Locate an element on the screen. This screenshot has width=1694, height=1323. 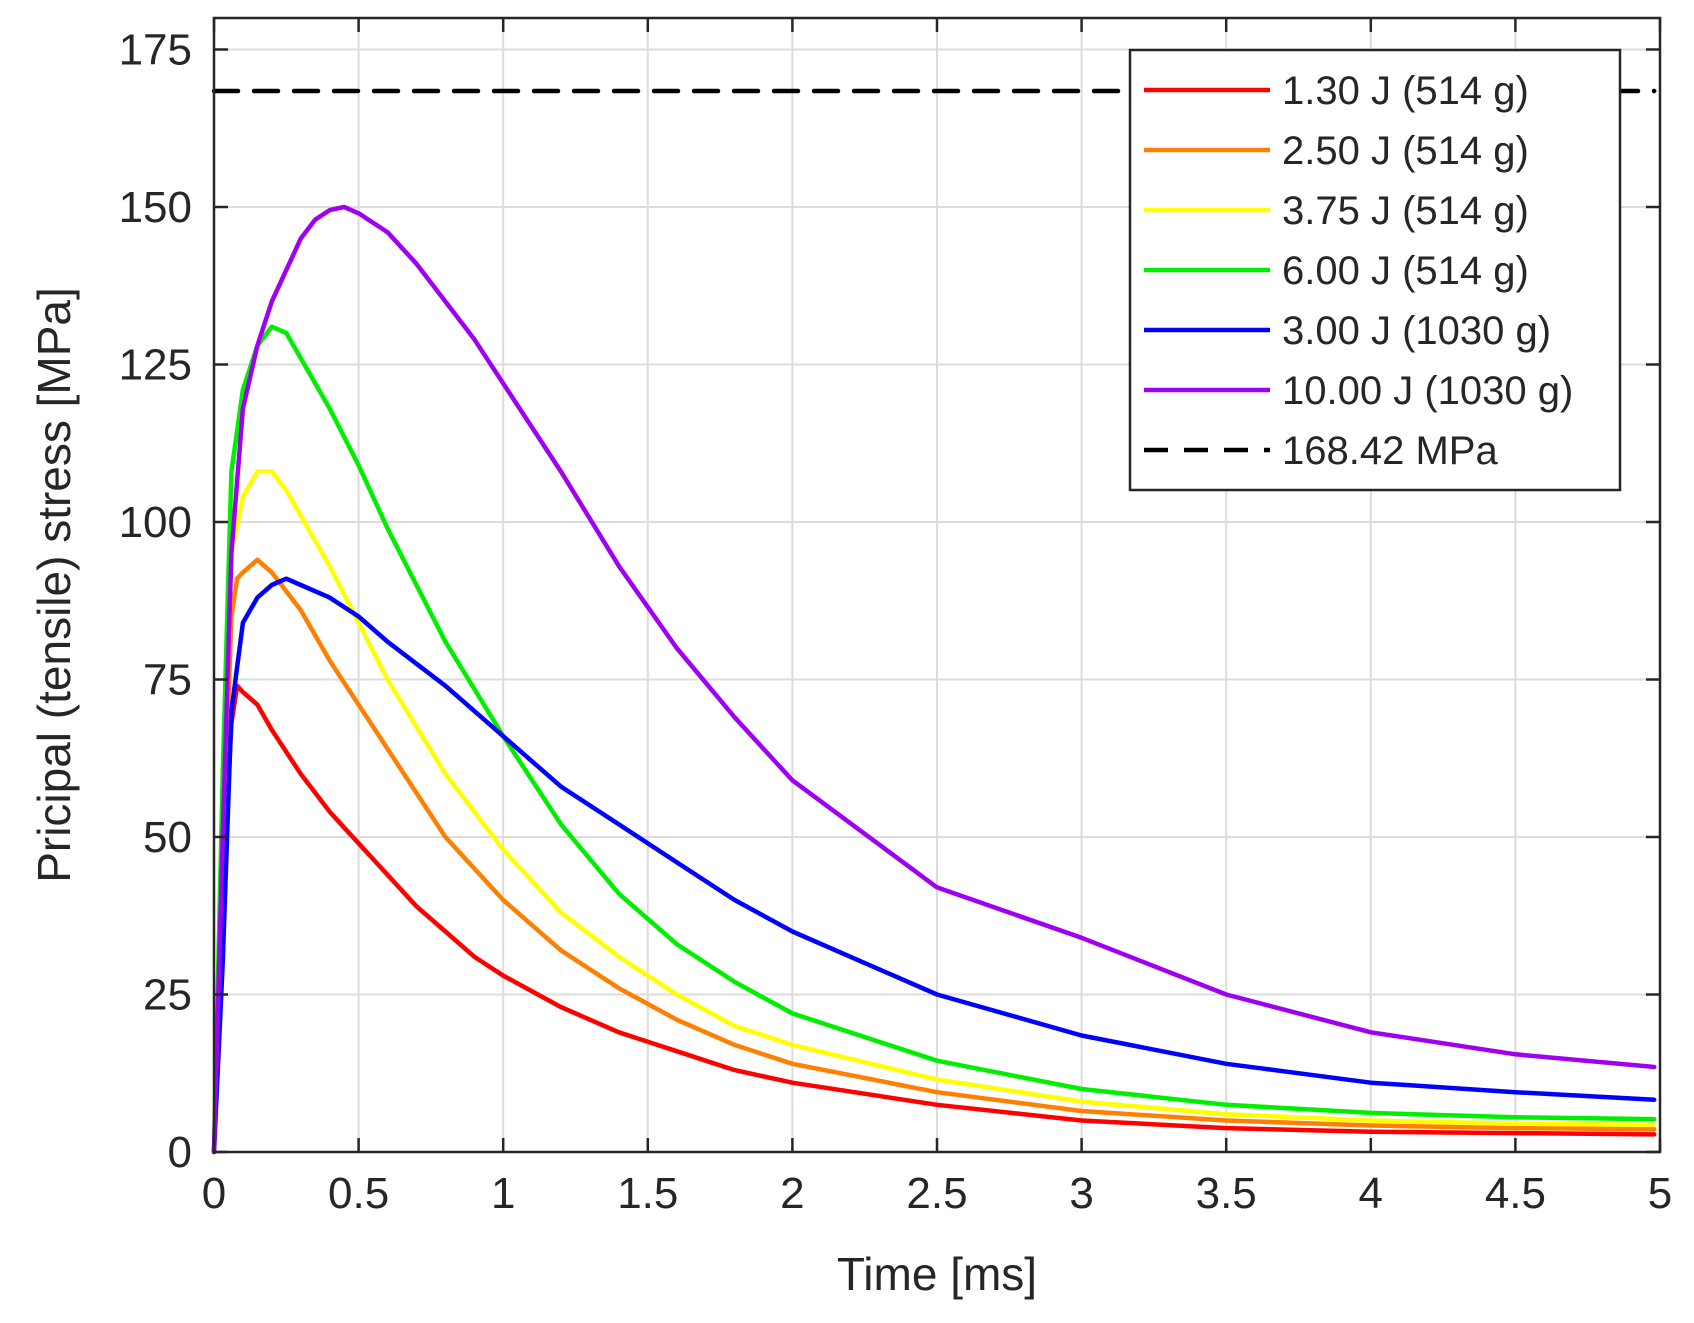
legend-label: 168.42 MPa is located at coordinates (1390, 451).